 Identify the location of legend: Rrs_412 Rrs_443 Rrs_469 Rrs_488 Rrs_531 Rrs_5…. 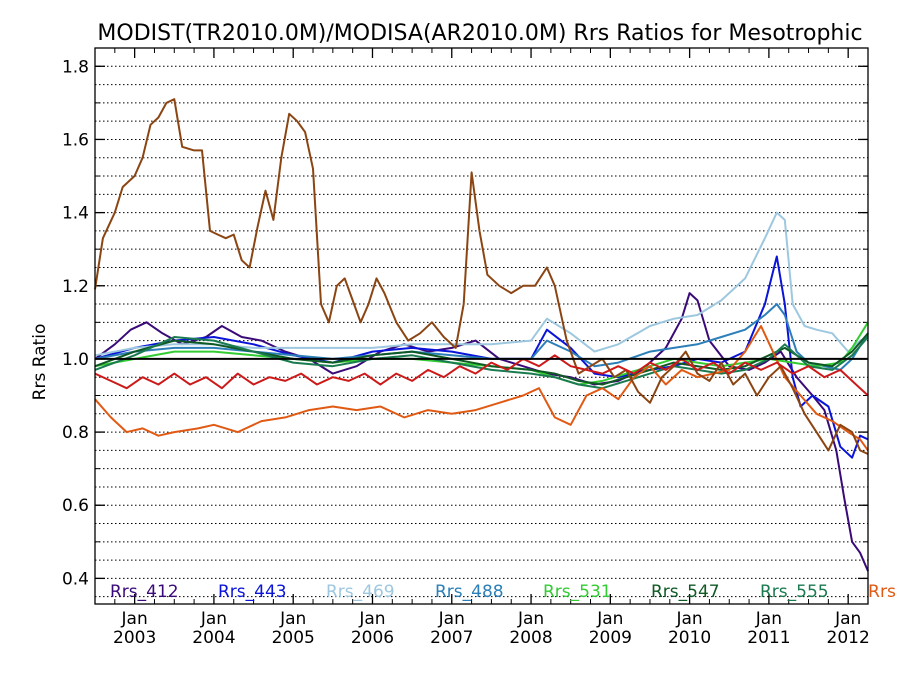
(503, 592).